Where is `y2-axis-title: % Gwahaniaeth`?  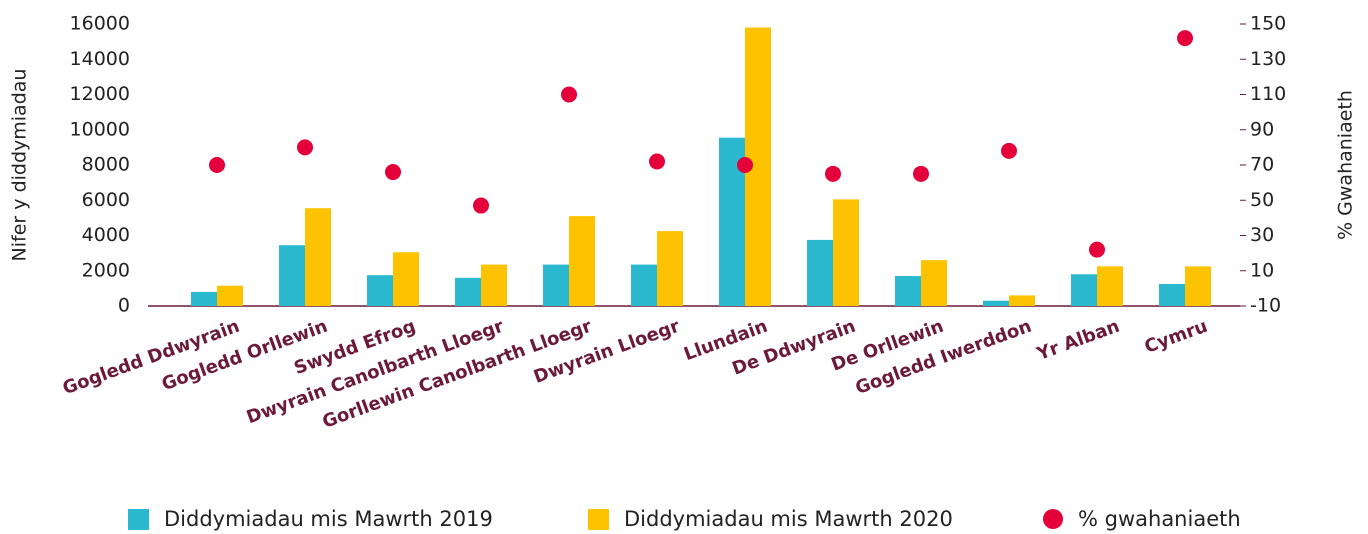
y2-axis-title: % Gwahaniaeth is located at coordinates (1346, 165).